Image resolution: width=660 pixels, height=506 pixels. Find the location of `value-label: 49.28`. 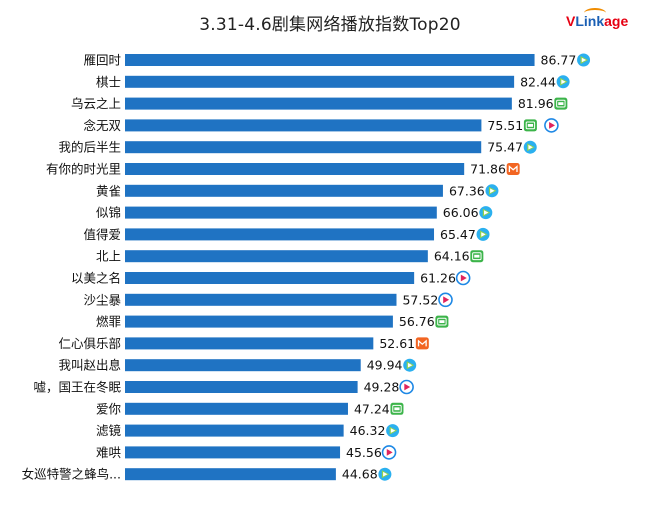

value-label: 49.28 is located at coordinates (382, 387).